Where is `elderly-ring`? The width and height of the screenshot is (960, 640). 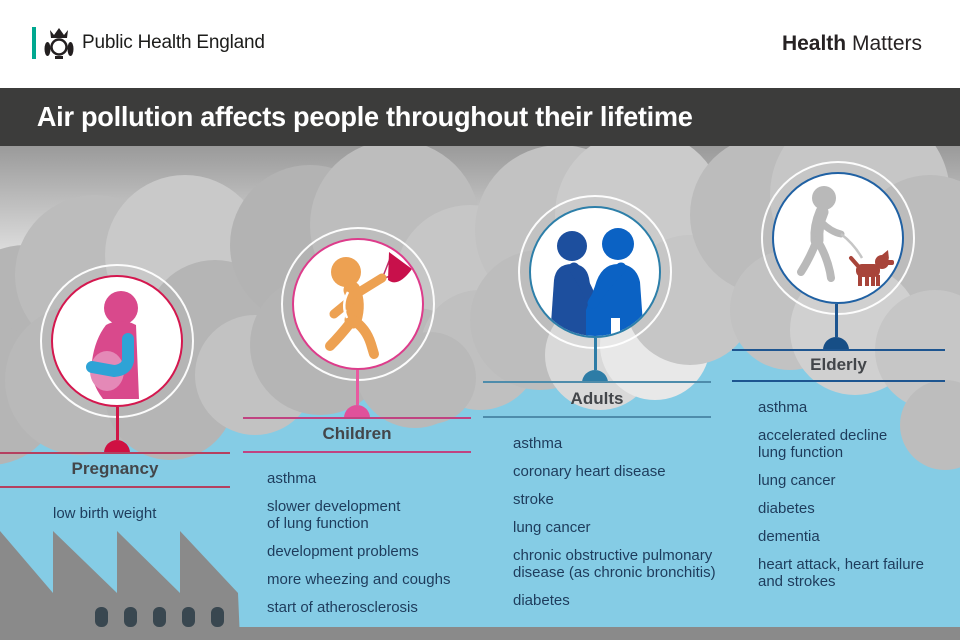
elderly-ring is located at coordinates (838, 238).